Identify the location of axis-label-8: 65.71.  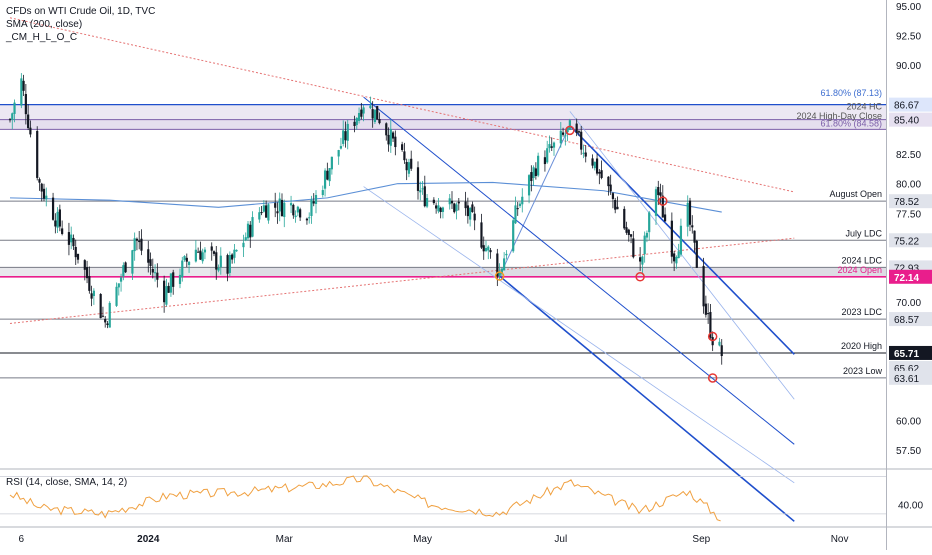
(906, 354).